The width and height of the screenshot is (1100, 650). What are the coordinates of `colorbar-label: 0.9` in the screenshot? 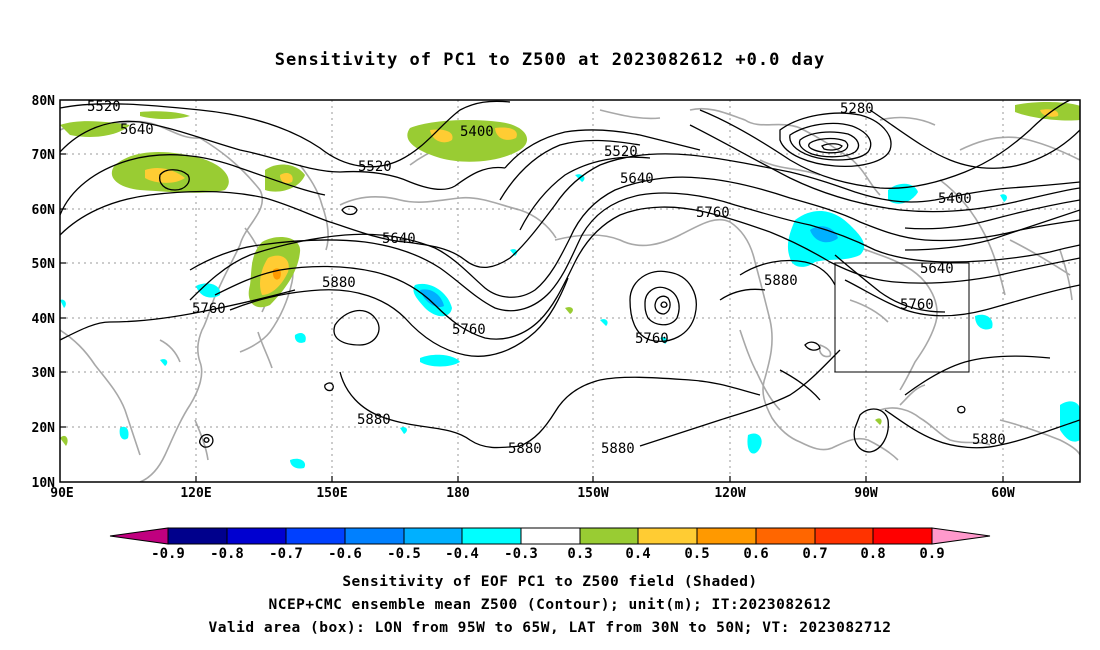 It's located at (931, 554).